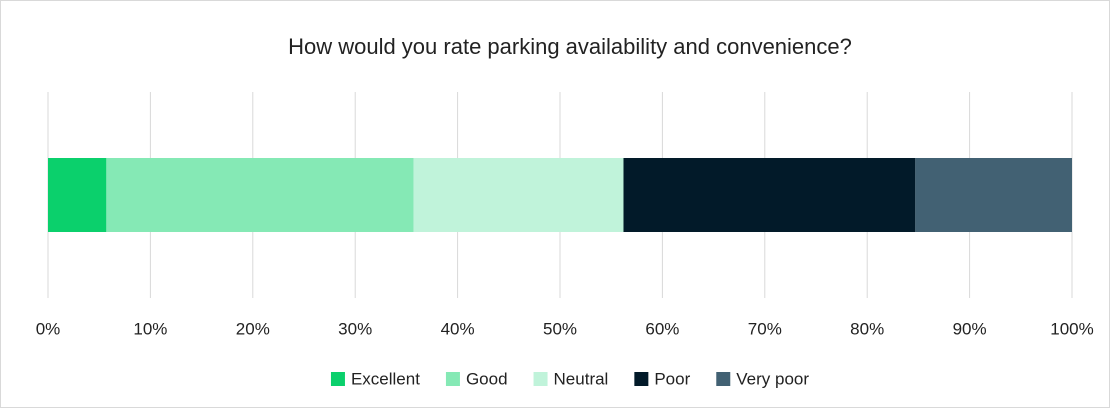  I want to click on x-tick-label: 0%, so click(48, 328).